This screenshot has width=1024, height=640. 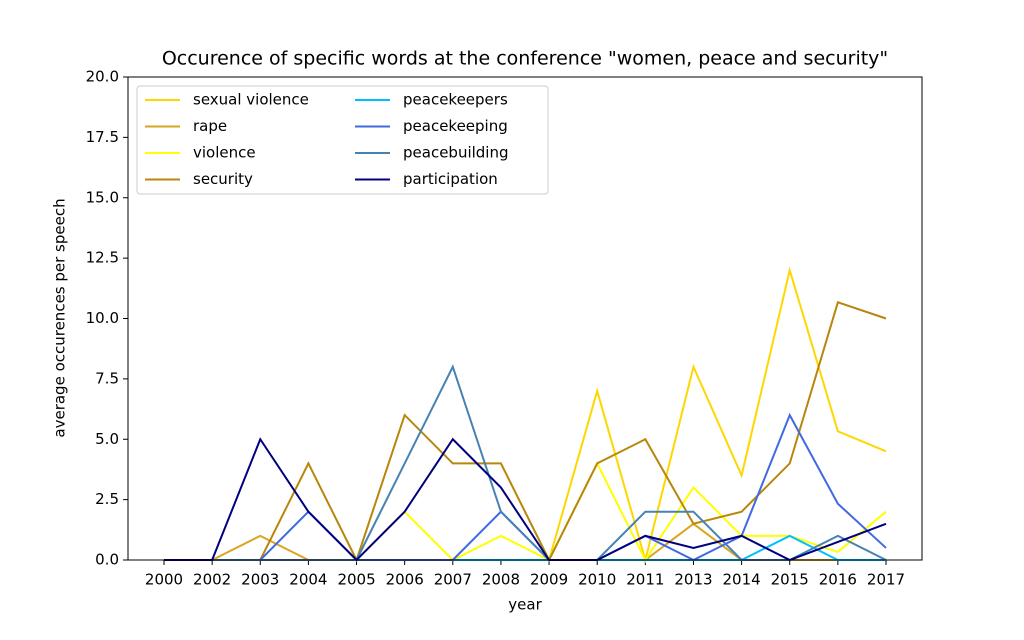 What do you see at coordinates (223, 179) in the screenshot?
I see `legend-label: security` at bounding box center [223, 179].